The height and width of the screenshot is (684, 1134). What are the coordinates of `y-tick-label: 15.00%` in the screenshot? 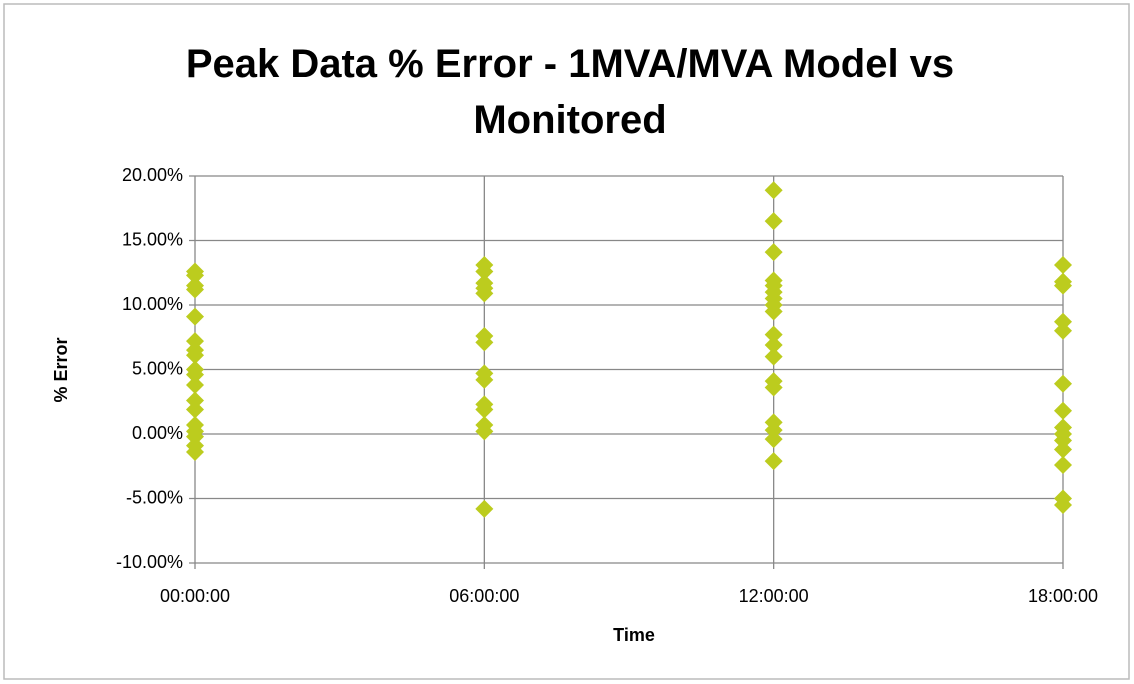 It's located at (152, 239).